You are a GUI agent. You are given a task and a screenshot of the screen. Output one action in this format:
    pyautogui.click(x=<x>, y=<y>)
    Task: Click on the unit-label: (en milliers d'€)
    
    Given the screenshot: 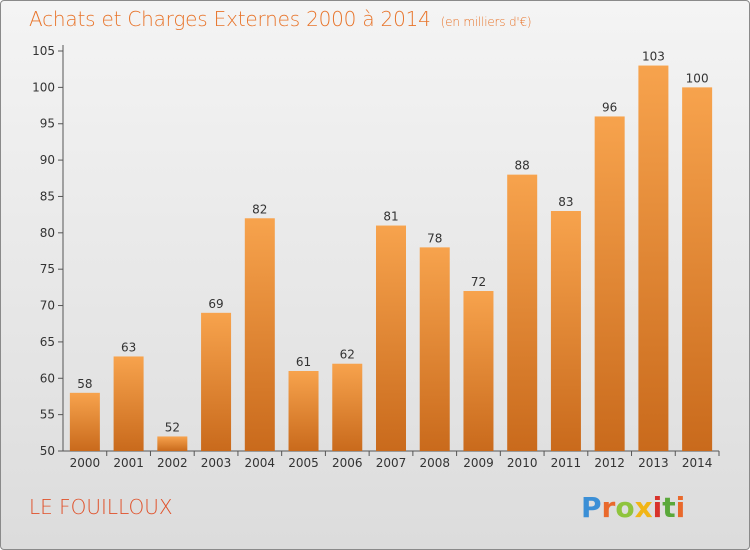 What is the action you would take?
    pyautogui.click(x=486, y=22)
    